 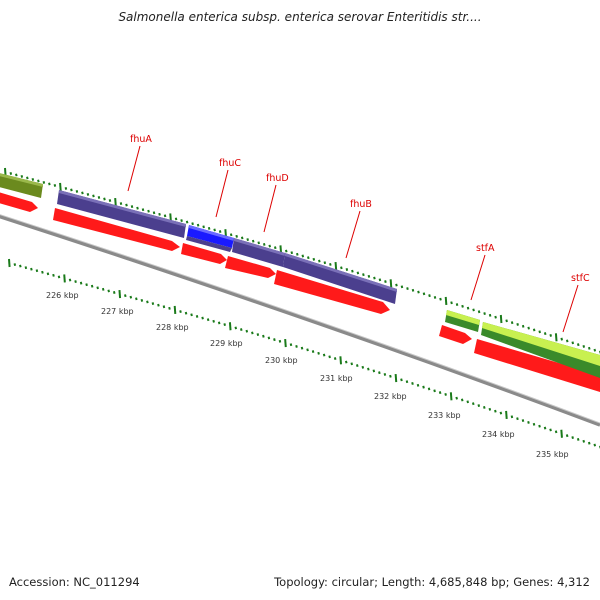 What do you see at coordinates (361, 204) in the screenshot?
I see `gene-label-fhuB: fhuB` at bounding box center [361, 204].